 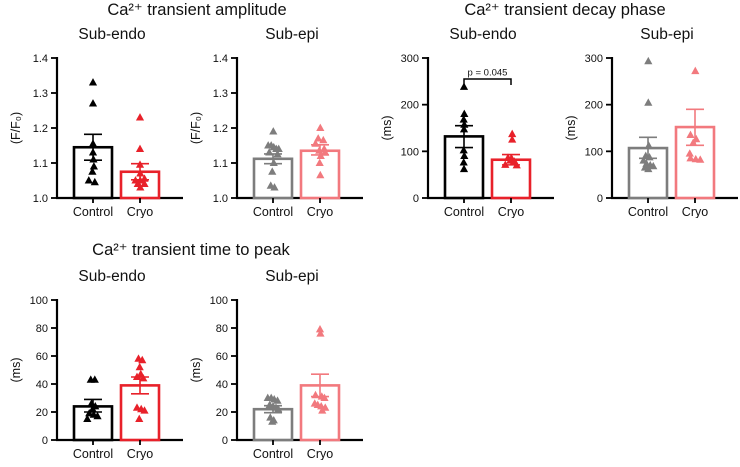 I want to click on significance-bracket, so click(x=487, y=81).